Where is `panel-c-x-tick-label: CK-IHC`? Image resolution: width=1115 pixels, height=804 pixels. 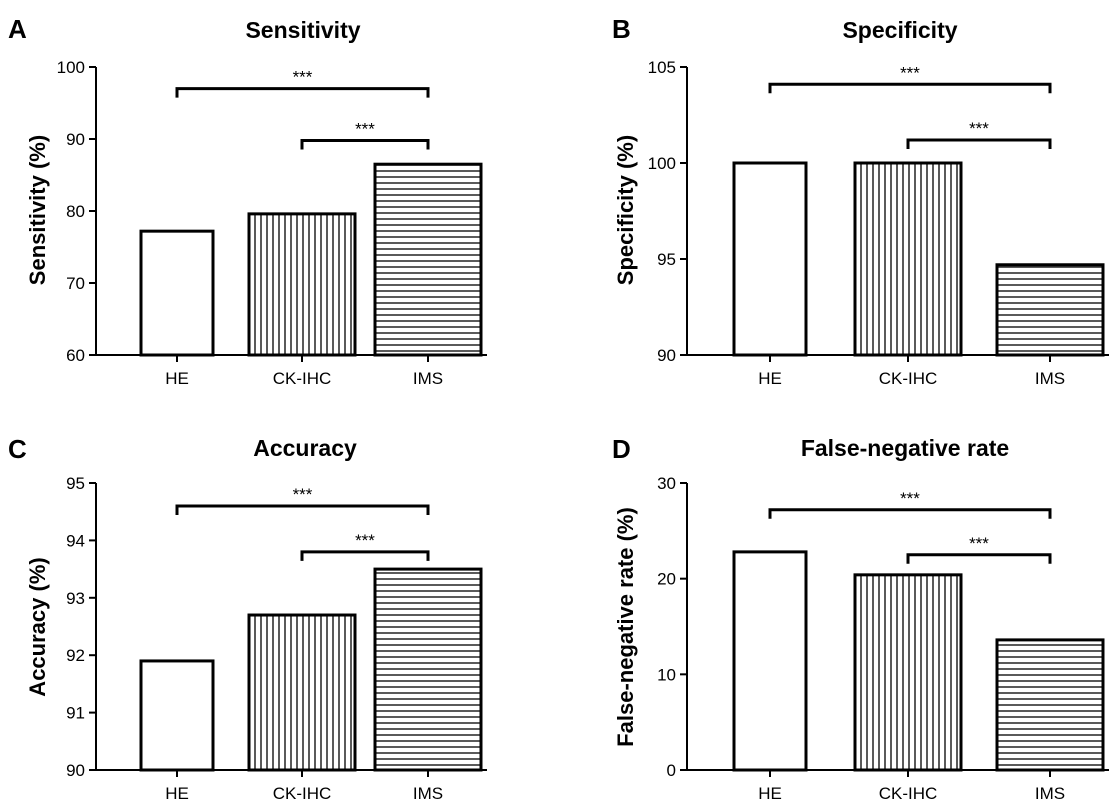
panel-c-x-tick-label: CK-IHC is located at coordinates (302, 793).